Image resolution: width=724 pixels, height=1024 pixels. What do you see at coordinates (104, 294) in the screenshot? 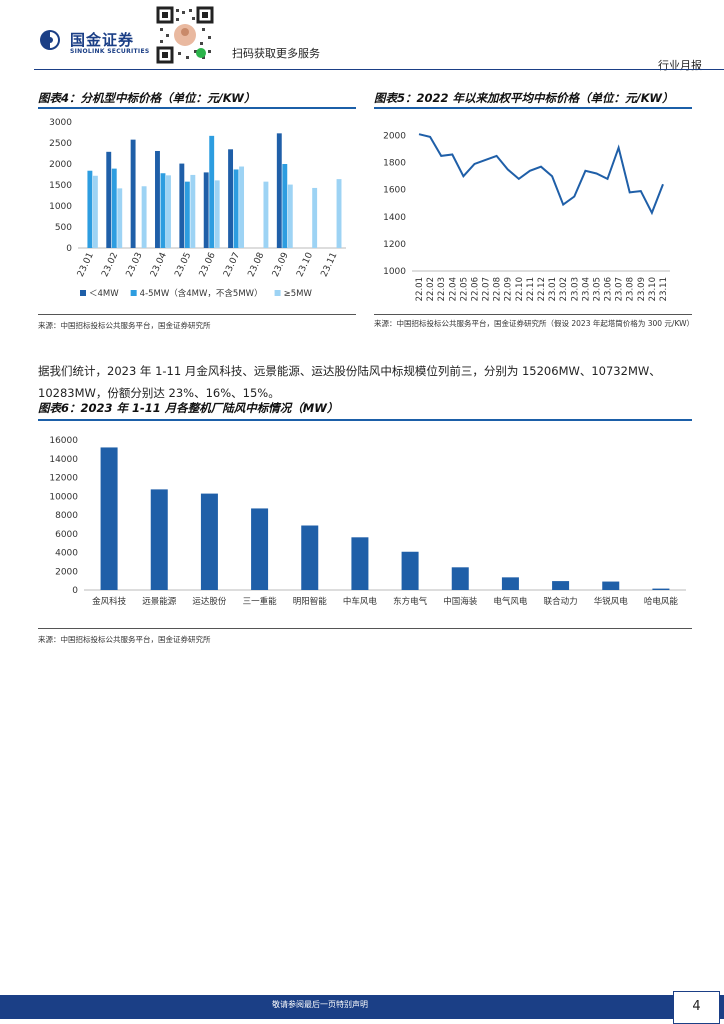
I see `fig4-legend-label-0: ＜4MW` at bounding box center [104, 294].